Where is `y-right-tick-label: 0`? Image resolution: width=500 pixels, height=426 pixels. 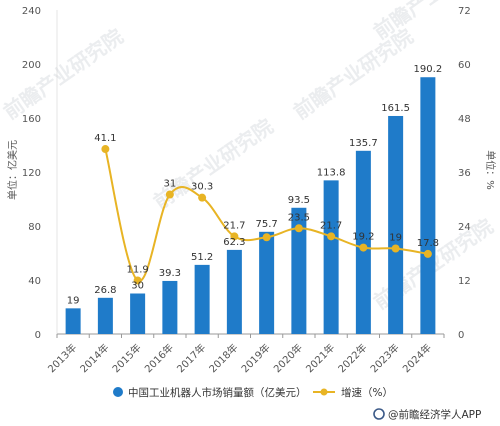
y-right-tick-label: 0 is located at coordinates (461, 335).